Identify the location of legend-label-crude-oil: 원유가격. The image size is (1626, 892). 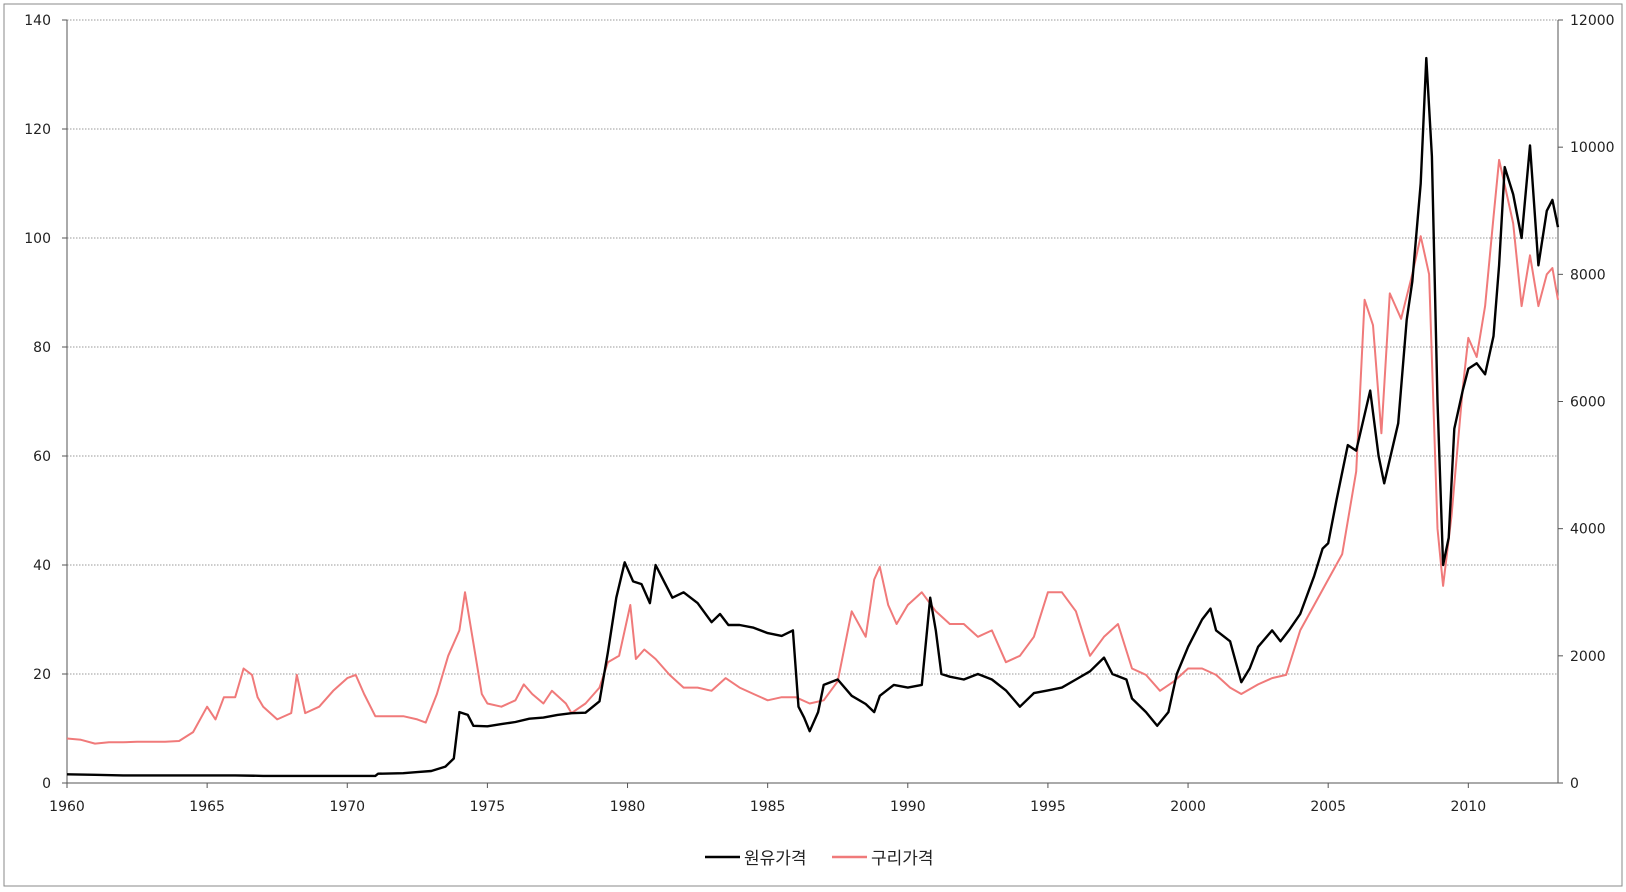
(775, 859).